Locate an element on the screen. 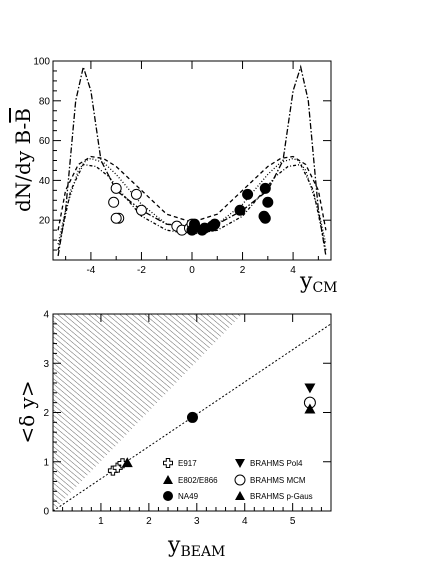  bottom-point-e802-e866 is located at coordinates (127, 462).